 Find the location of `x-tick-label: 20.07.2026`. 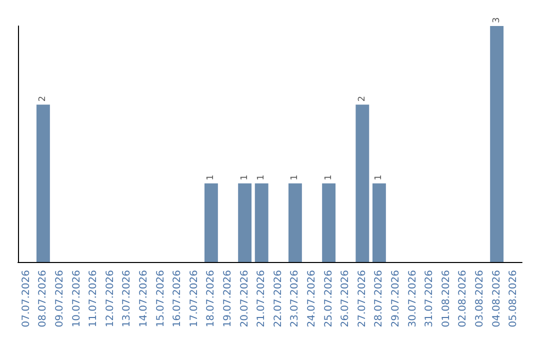

x-tick-label: 20.07.2026 is located at coordinates (244, 299).